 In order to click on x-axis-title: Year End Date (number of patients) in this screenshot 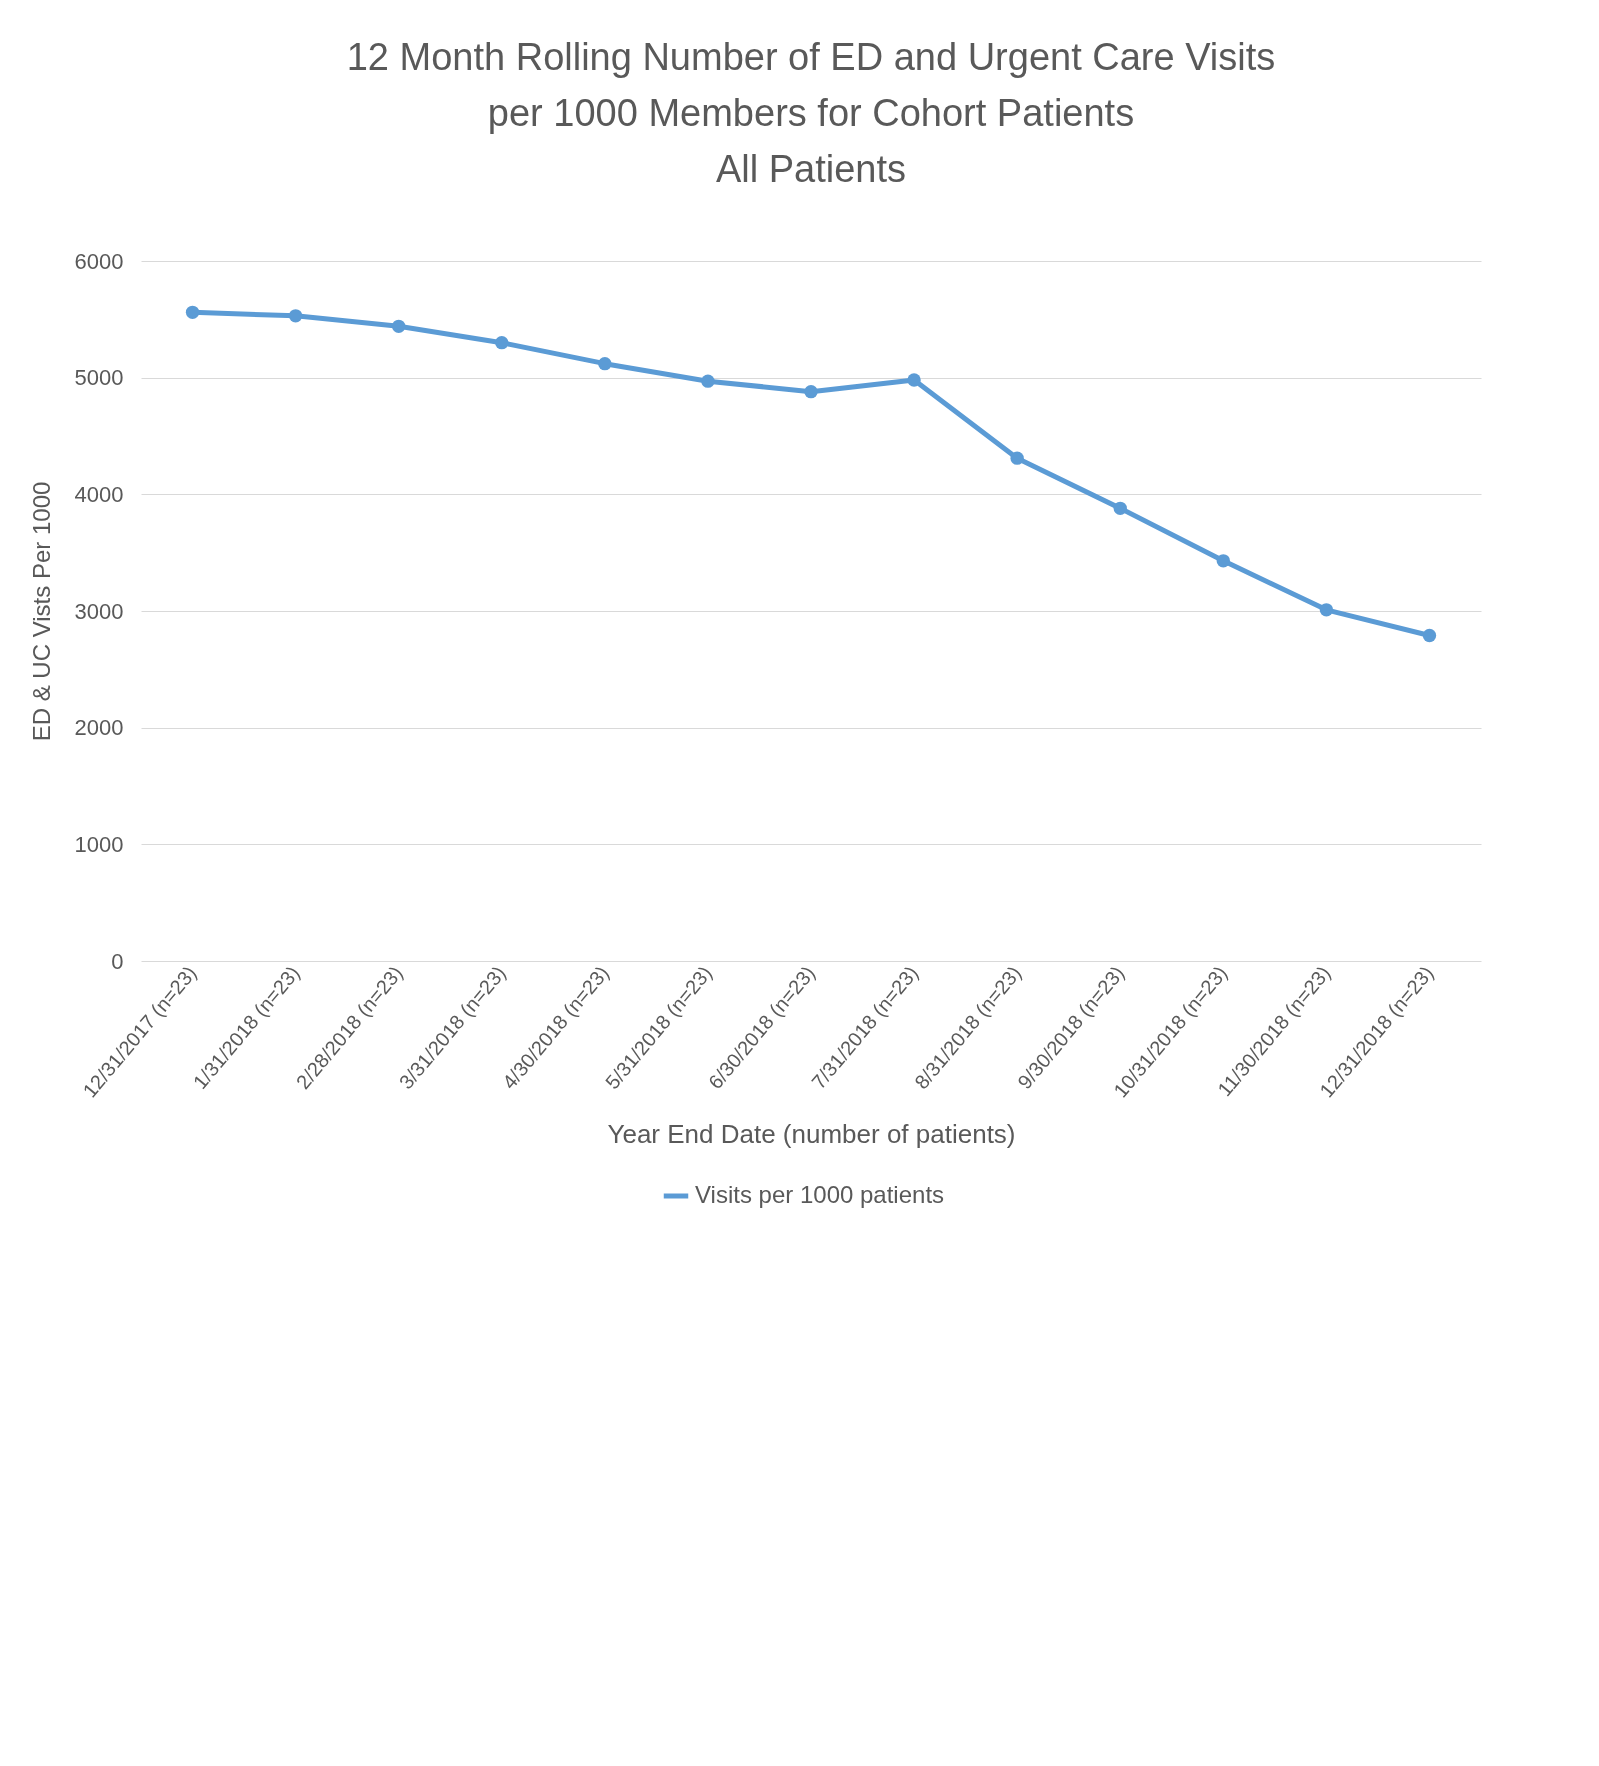, I will do `click(811, 1133)`.